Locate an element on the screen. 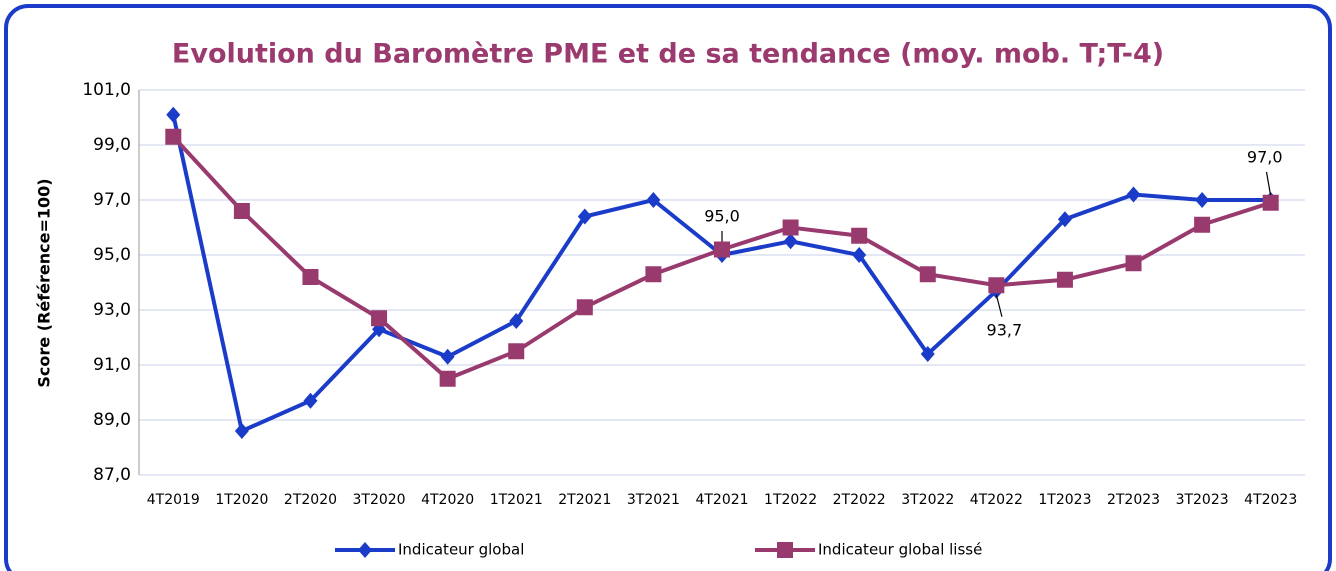 The image size is (1336, 571). y-tick-label: 91,0 is located at coordinates (112, 365).